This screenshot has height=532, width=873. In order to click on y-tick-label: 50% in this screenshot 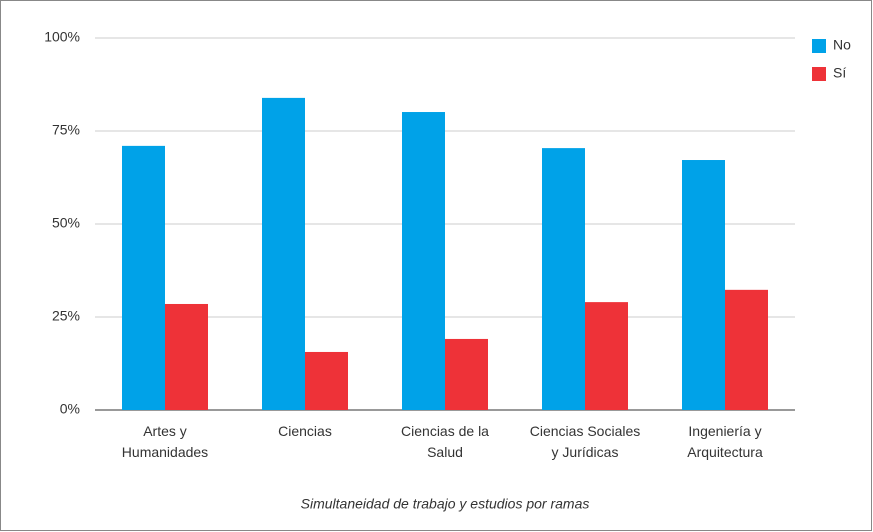, I will do `click(66, 223)`.